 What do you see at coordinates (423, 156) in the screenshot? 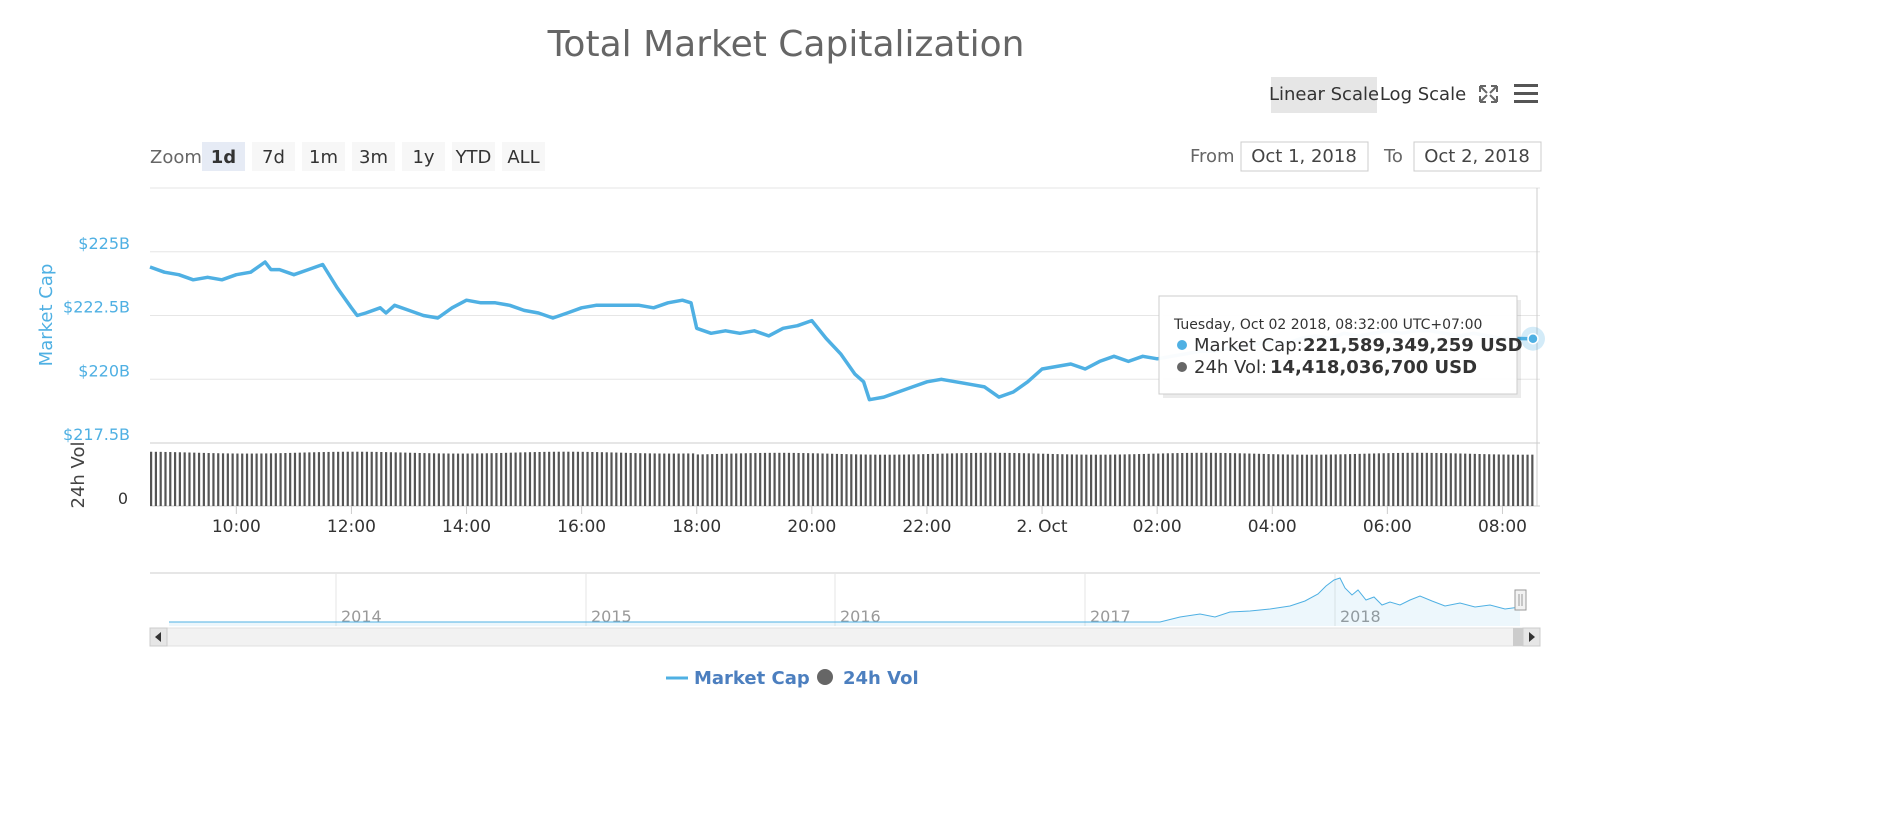
I see `zoom-button-1y: 1y` at bounding box center [423, 156].